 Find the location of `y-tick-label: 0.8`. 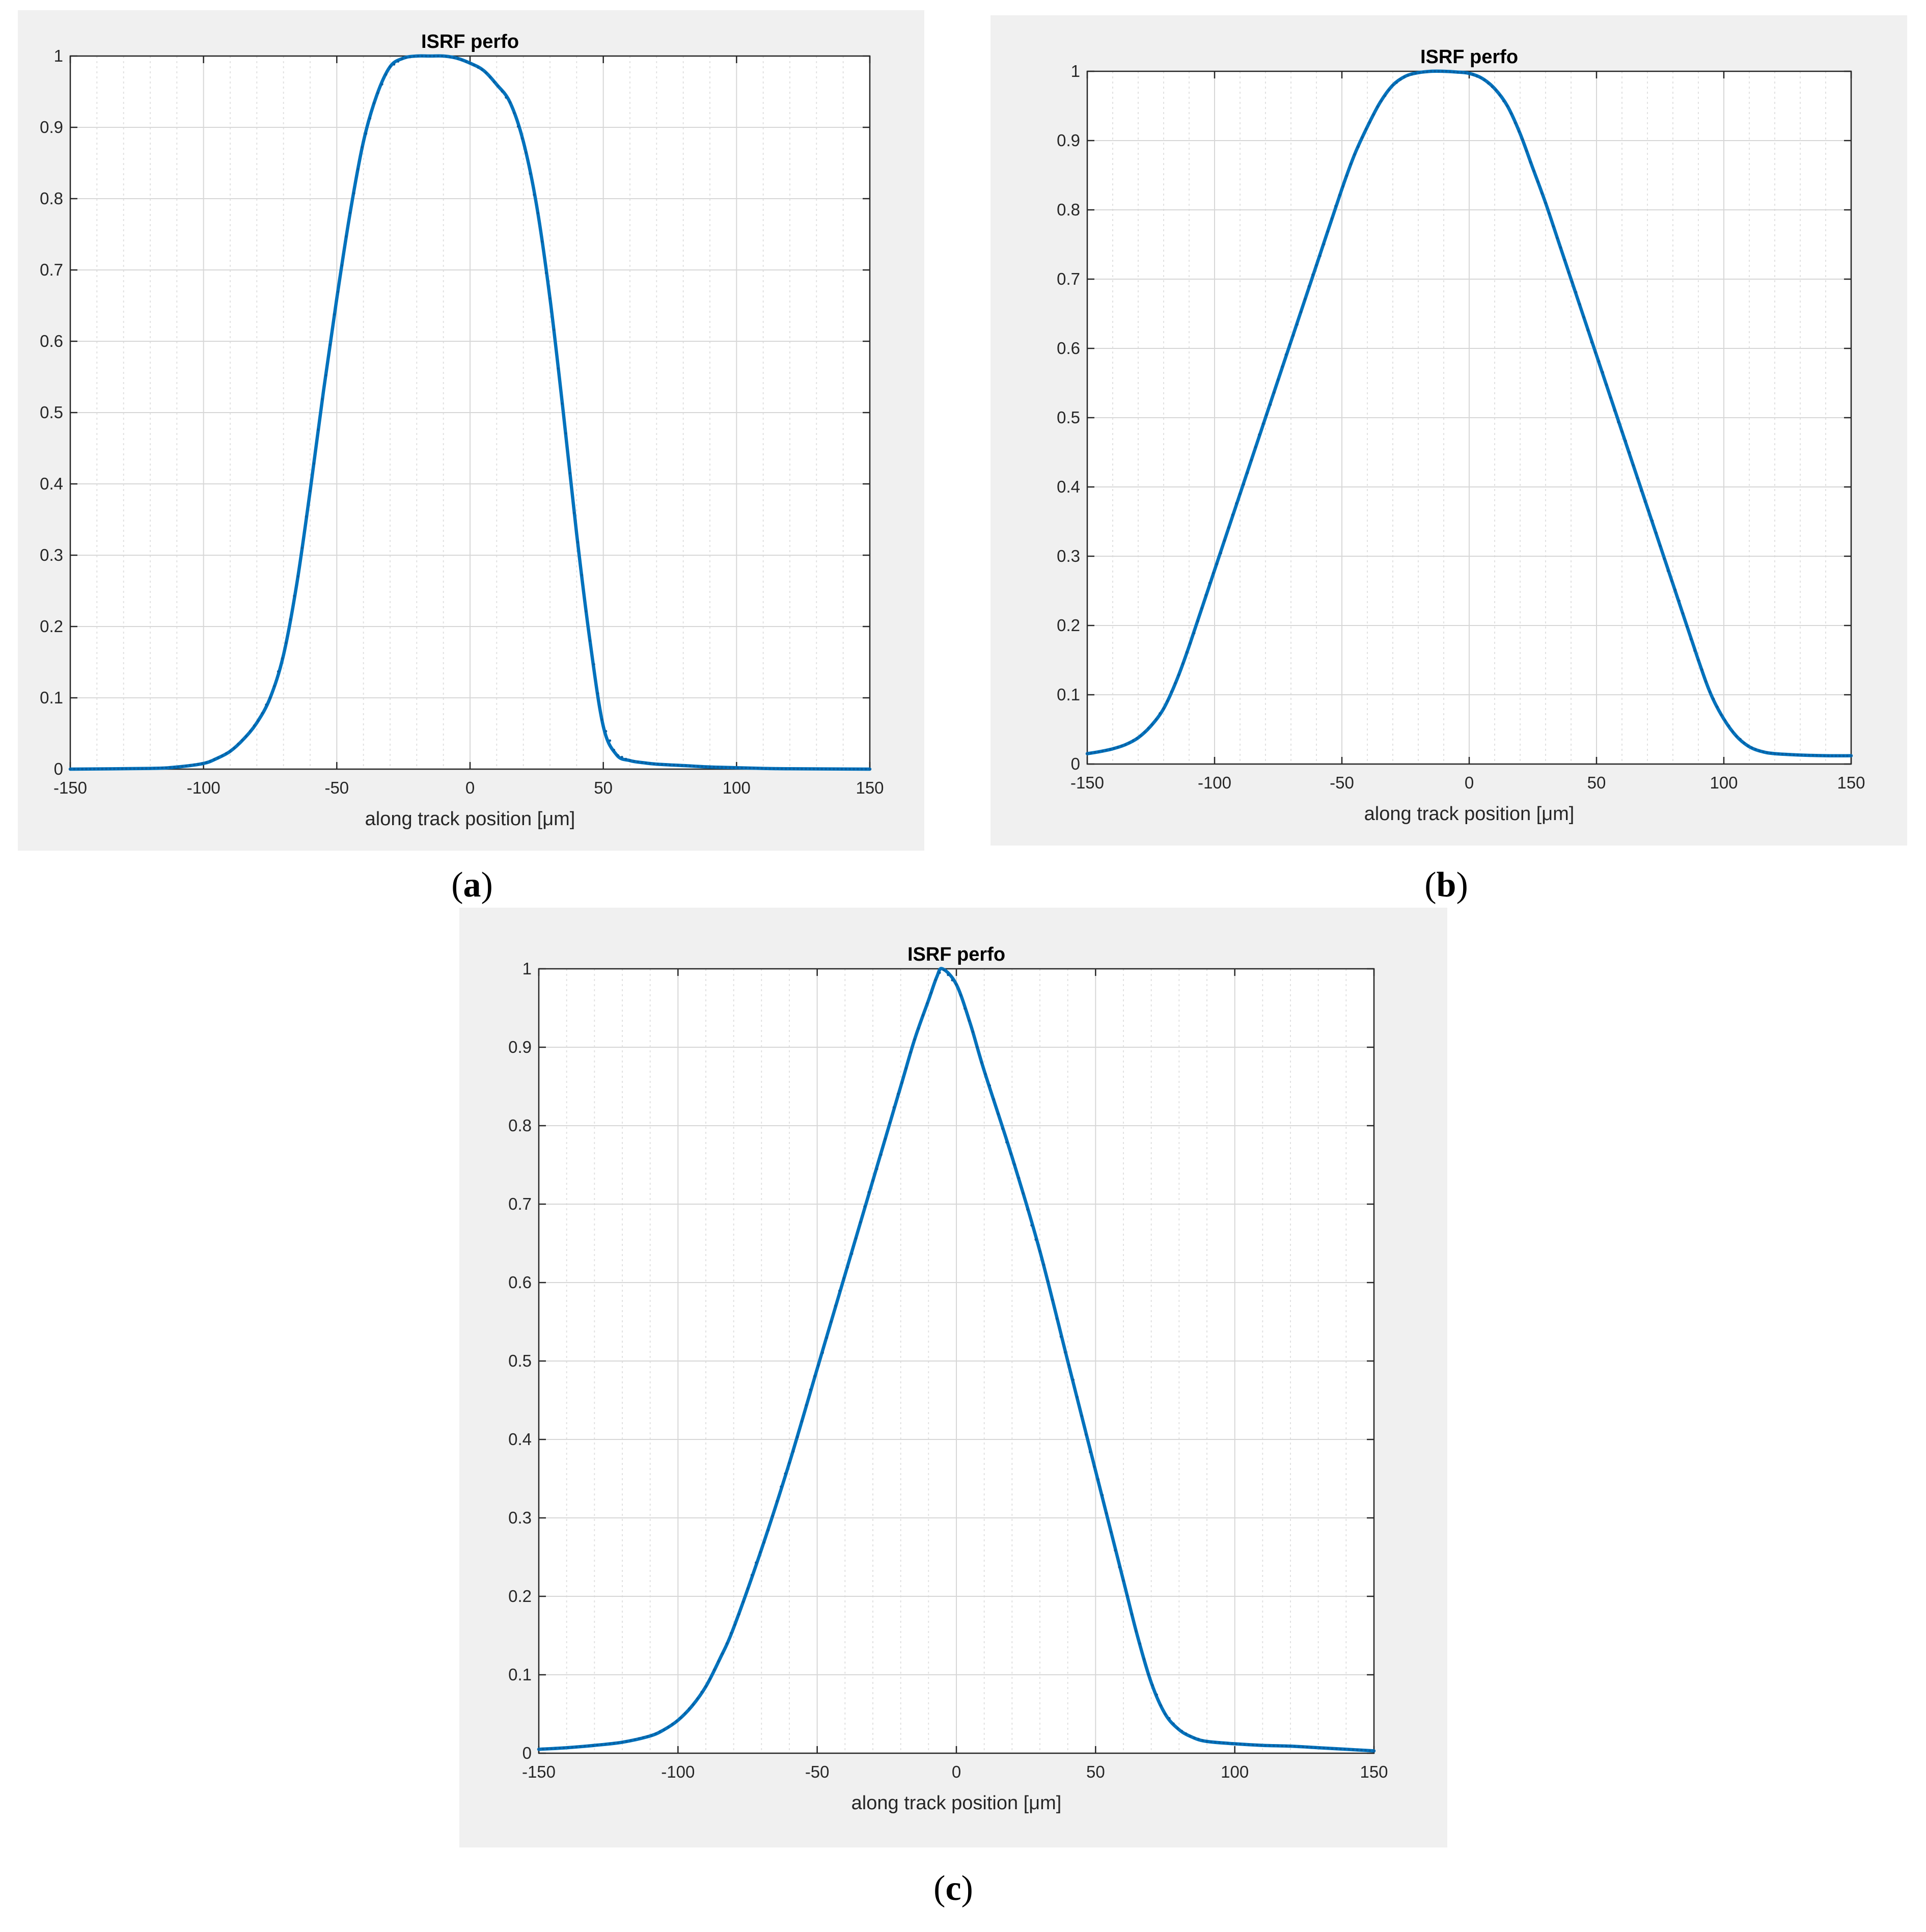

y-tick-label: 0.8 is located at coordinates (1069, 209).